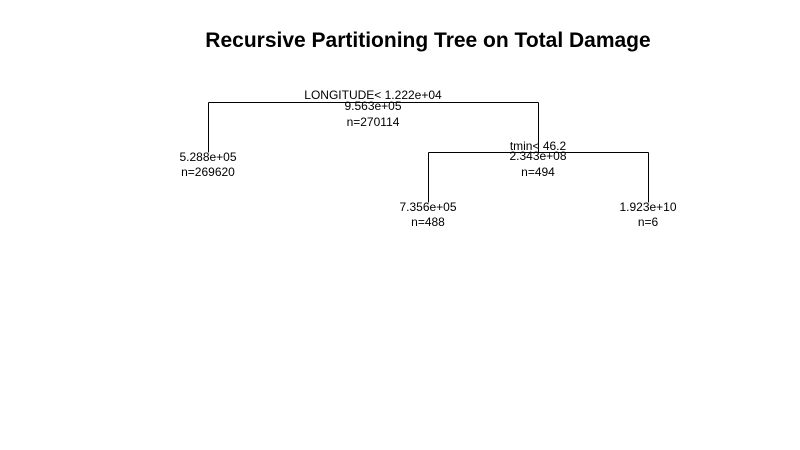 This screenshot has width=800, height=450. I want to click on right-node: tmin< 46.2 2.343e+08 n=494, so click(537, 159).